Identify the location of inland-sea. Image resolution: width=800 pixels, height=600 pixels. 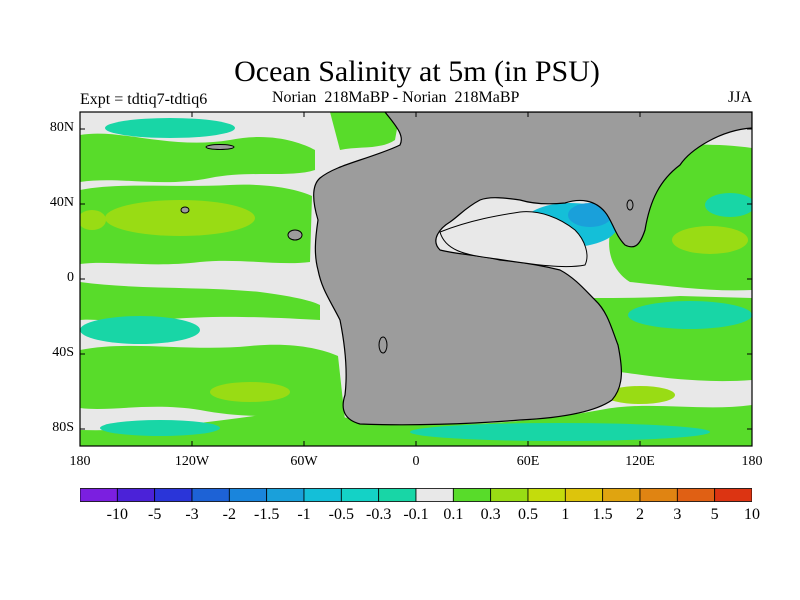
(513, 239).